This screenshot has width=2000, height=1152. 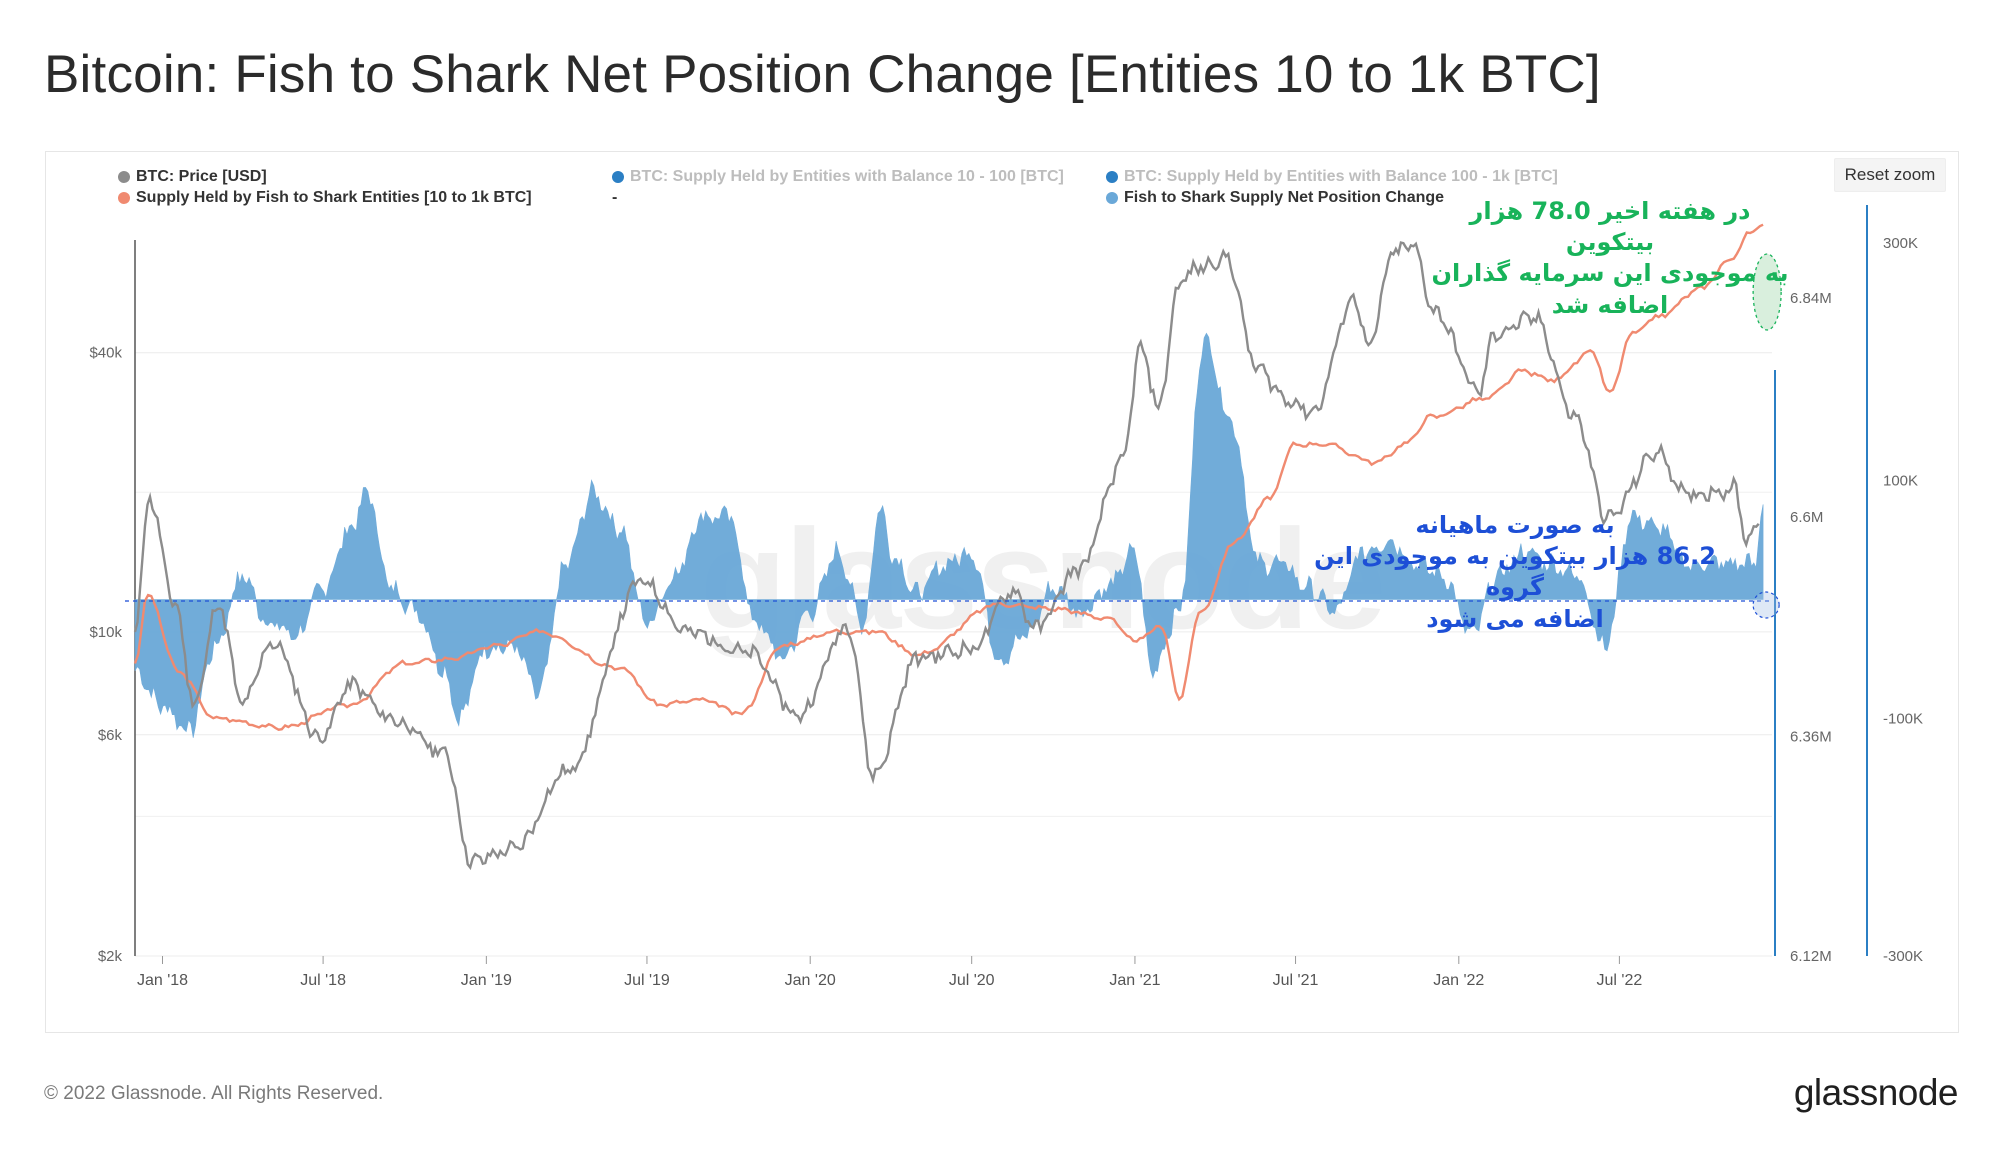 I want to click on x-axis-tick-label: Jul '18, so click(x=323, y=980).